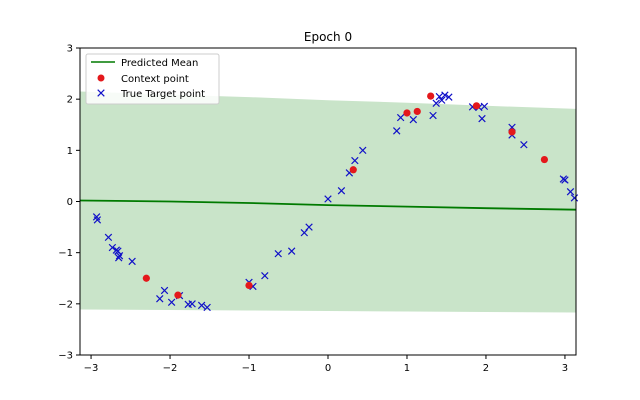 The image size is (640, 400). What do you see at coordinates (65, 253) in the screenshot?
I see `y-tick-label: −1` at bounding box center [65, 253].